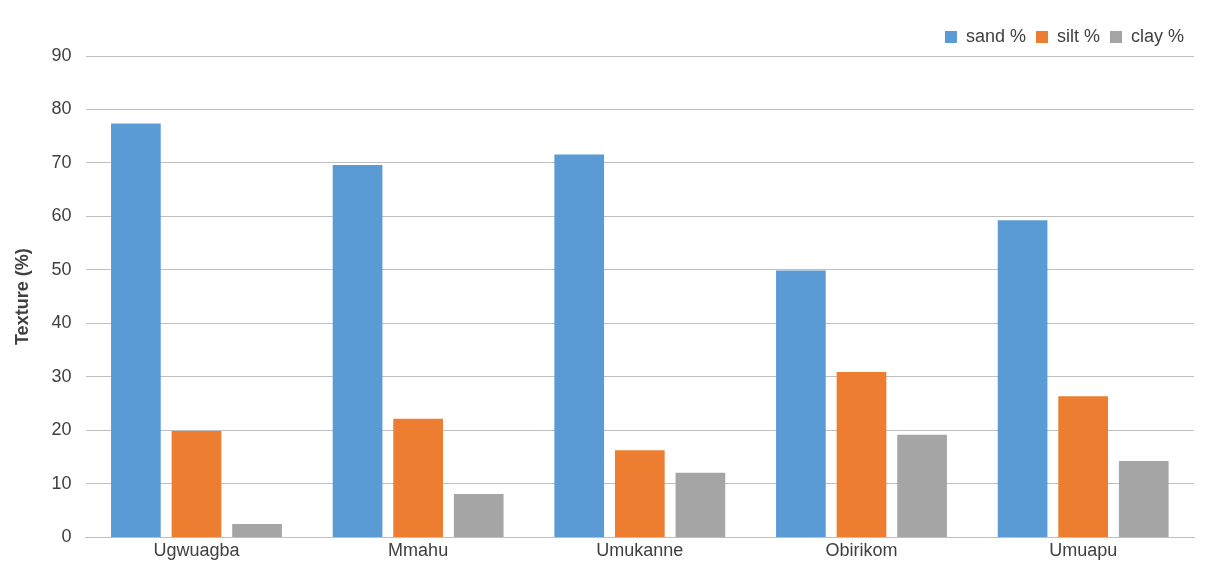  What do you see at coordinates (640, 550) in the screenshot?
I see `x-tick-label: Umukanne` at bounding box center [640, 550].